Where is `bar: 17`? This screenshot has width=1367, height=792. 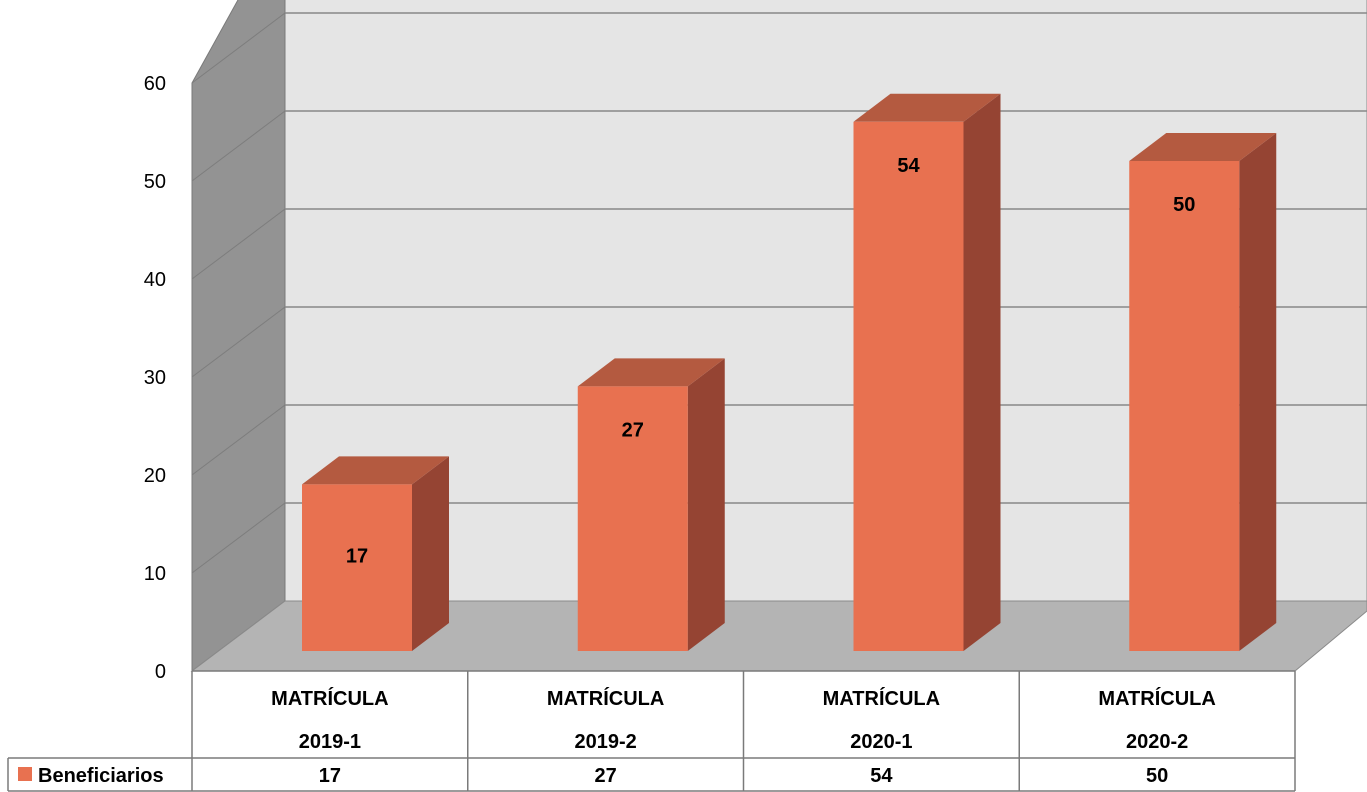 bar: 17 is located at coordinates (375, 553).